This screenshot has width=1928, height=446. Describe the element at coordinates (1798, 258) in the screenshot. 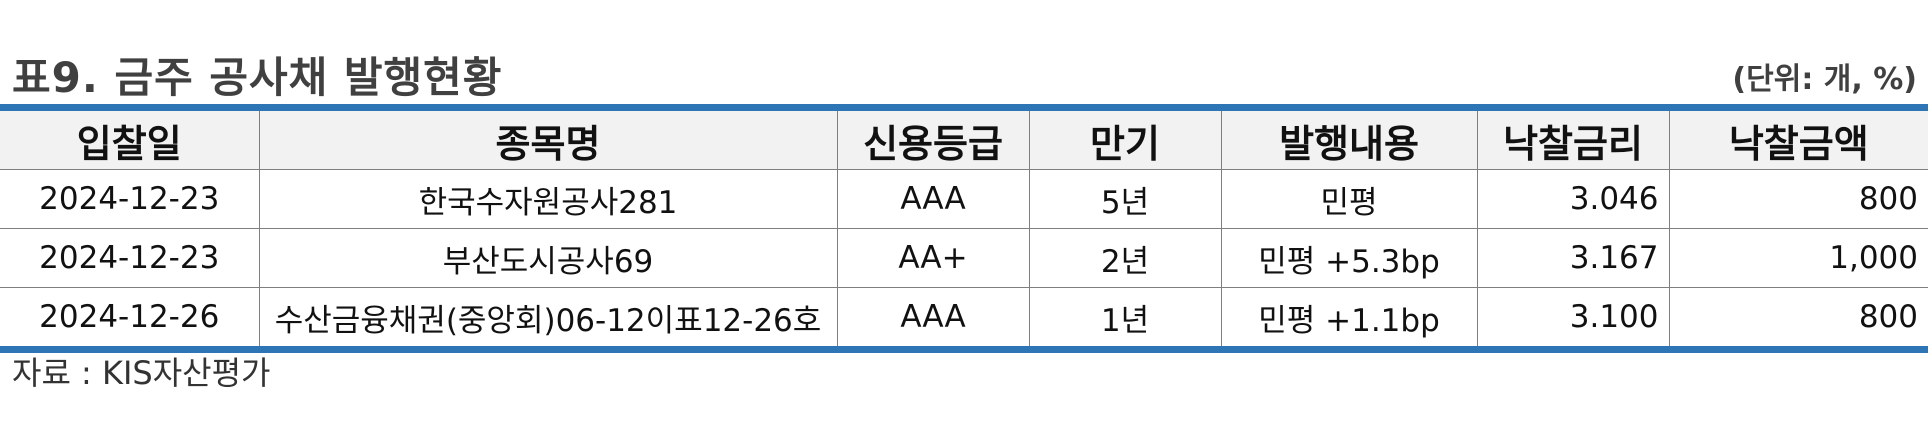

I see `cell-winning-amount: 1,000` at that location.